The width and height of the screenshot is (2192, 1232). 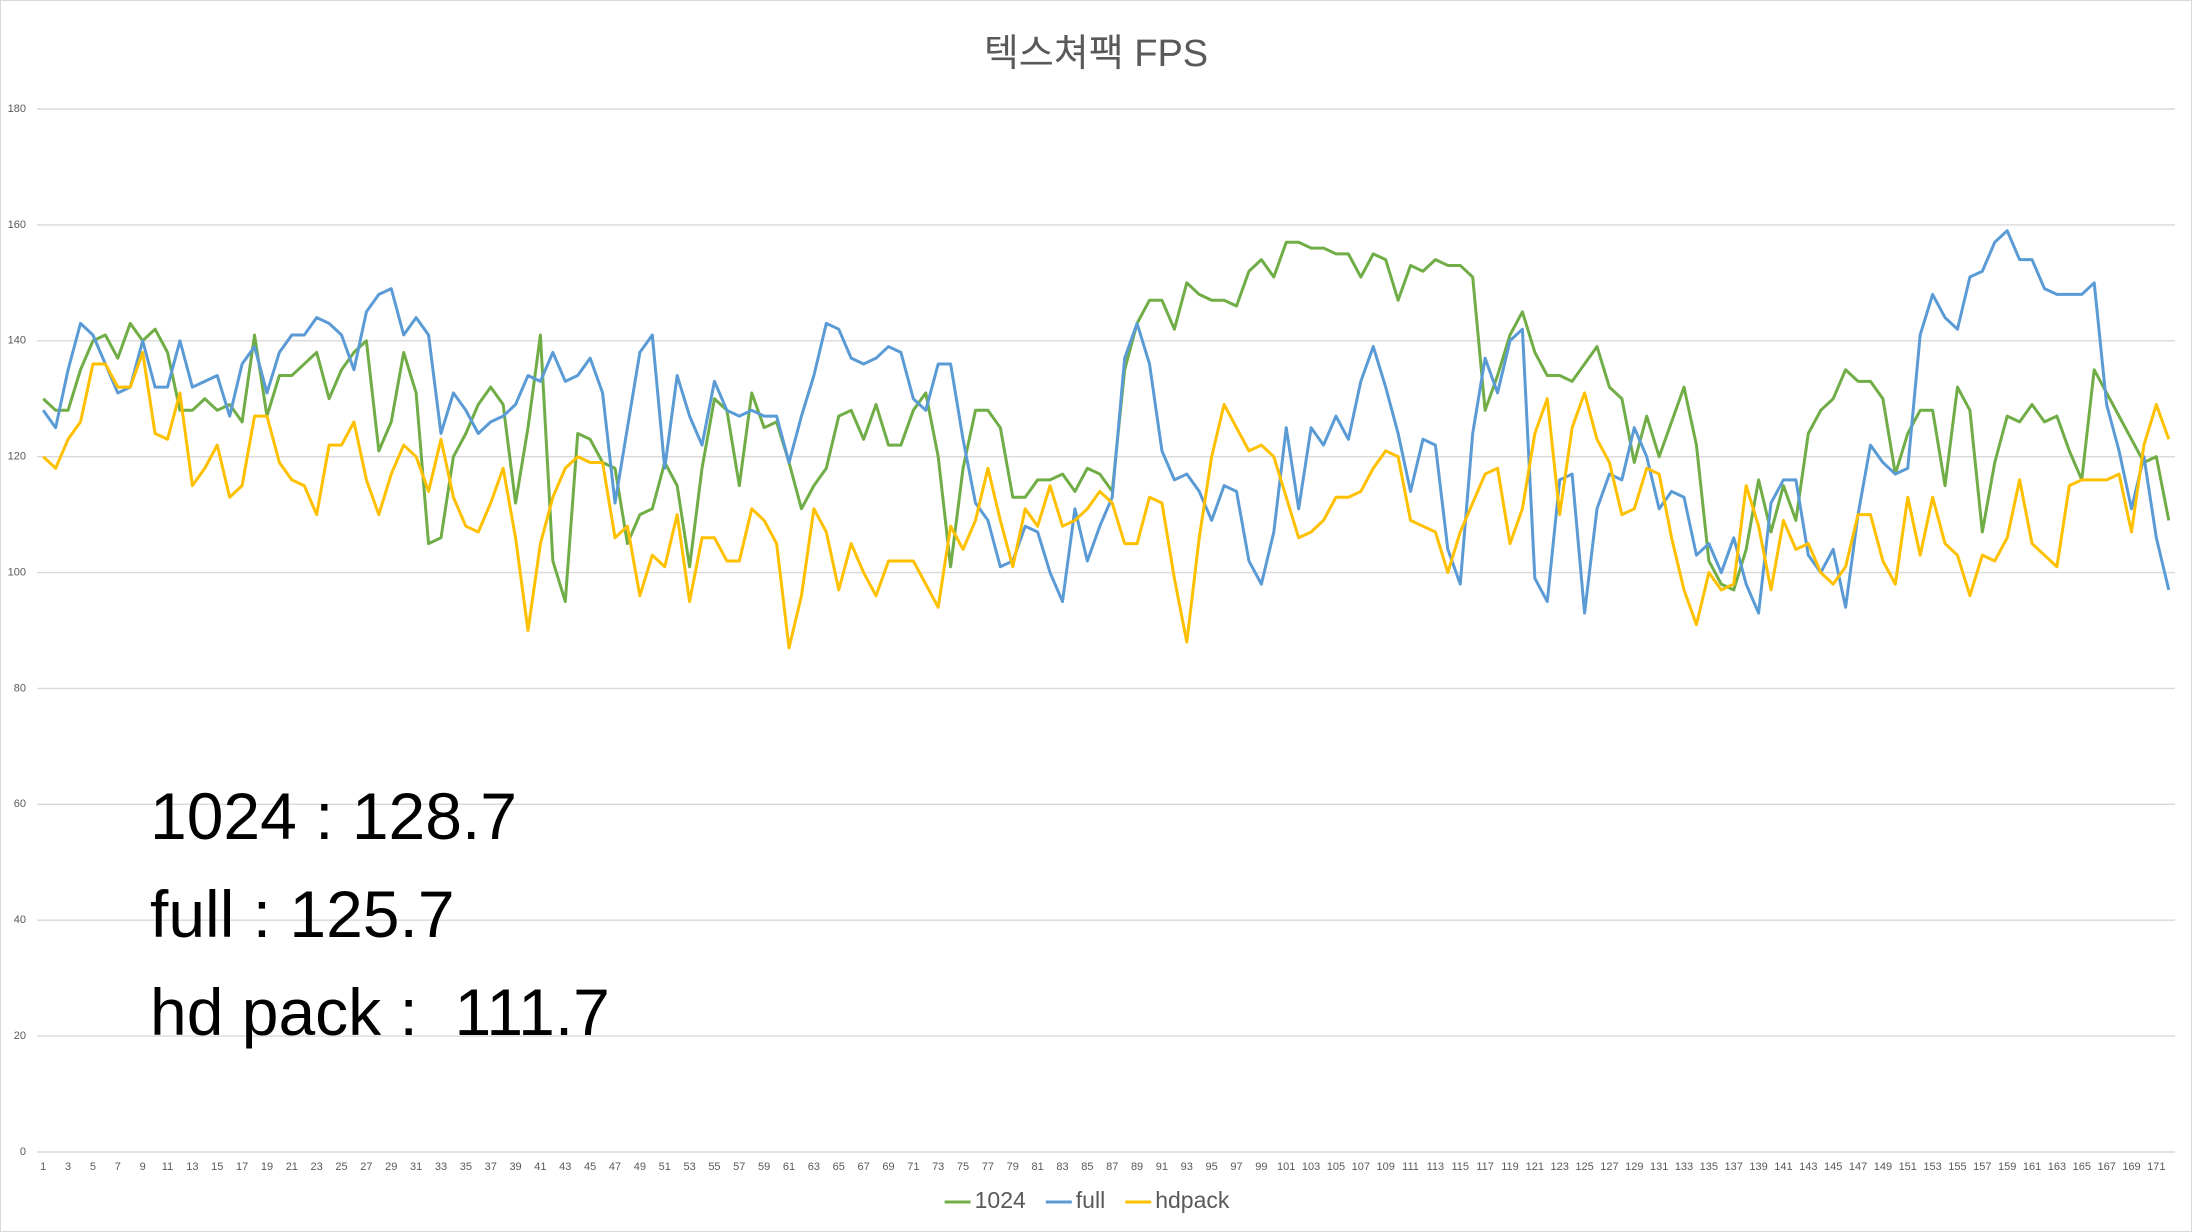 What do you see at coordinates (1336, 1167) in the screenshot?
I see `x-tick-label: 105` at bounding box center [1336, 1167].